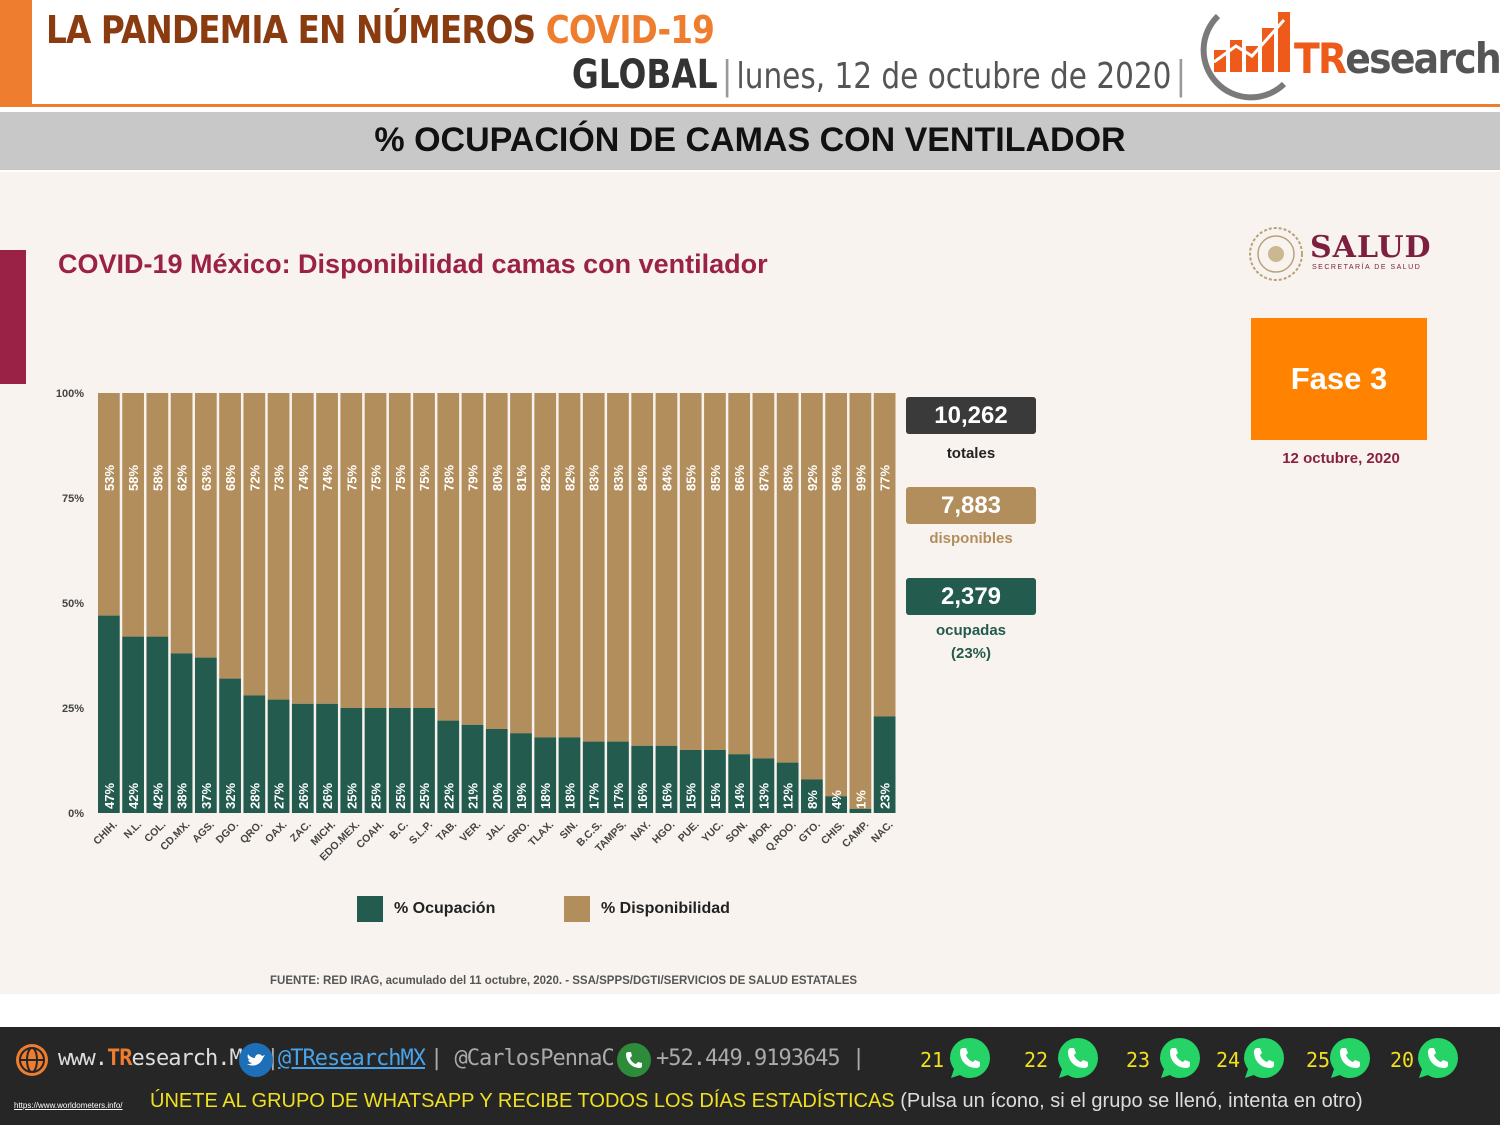  Describe the element at coordinates (885, 478) in the screenshot. I see `data-label-availability: 77%` at that location.